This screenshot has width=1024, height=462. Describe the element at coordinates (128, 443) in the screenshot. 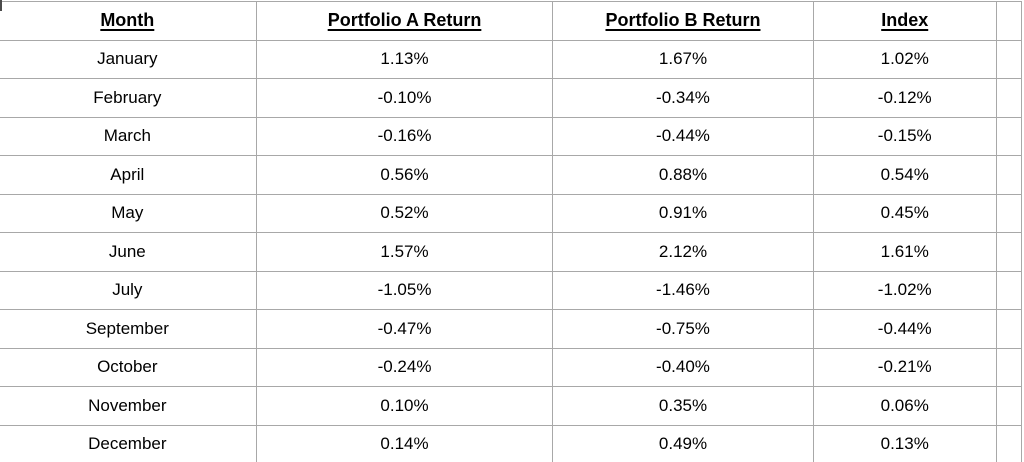

I see `cell-month: December` at that location.